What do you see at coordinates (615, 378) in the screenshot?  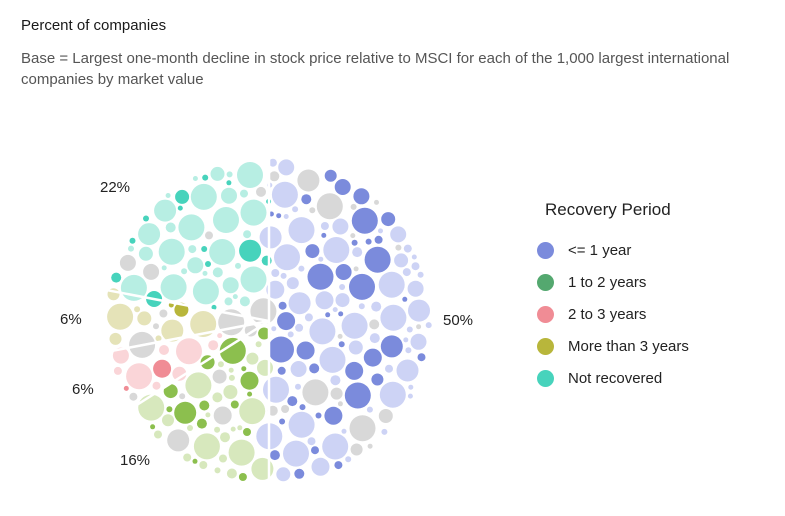 I see `legend-label: Not recovered` at bounding box center [615, 378].